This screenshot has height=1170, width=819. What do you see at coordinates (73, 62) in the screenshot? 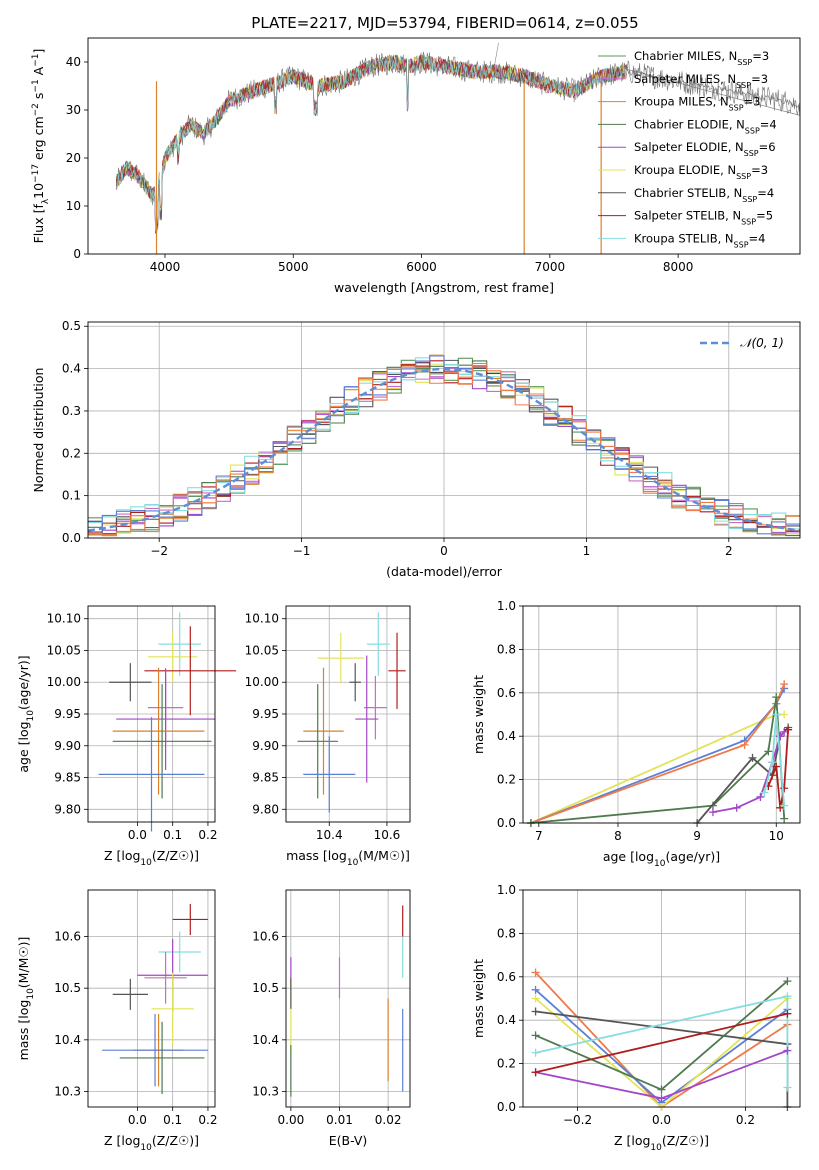
I see `y-tick-label: 40` at bounding box center [73, 62].